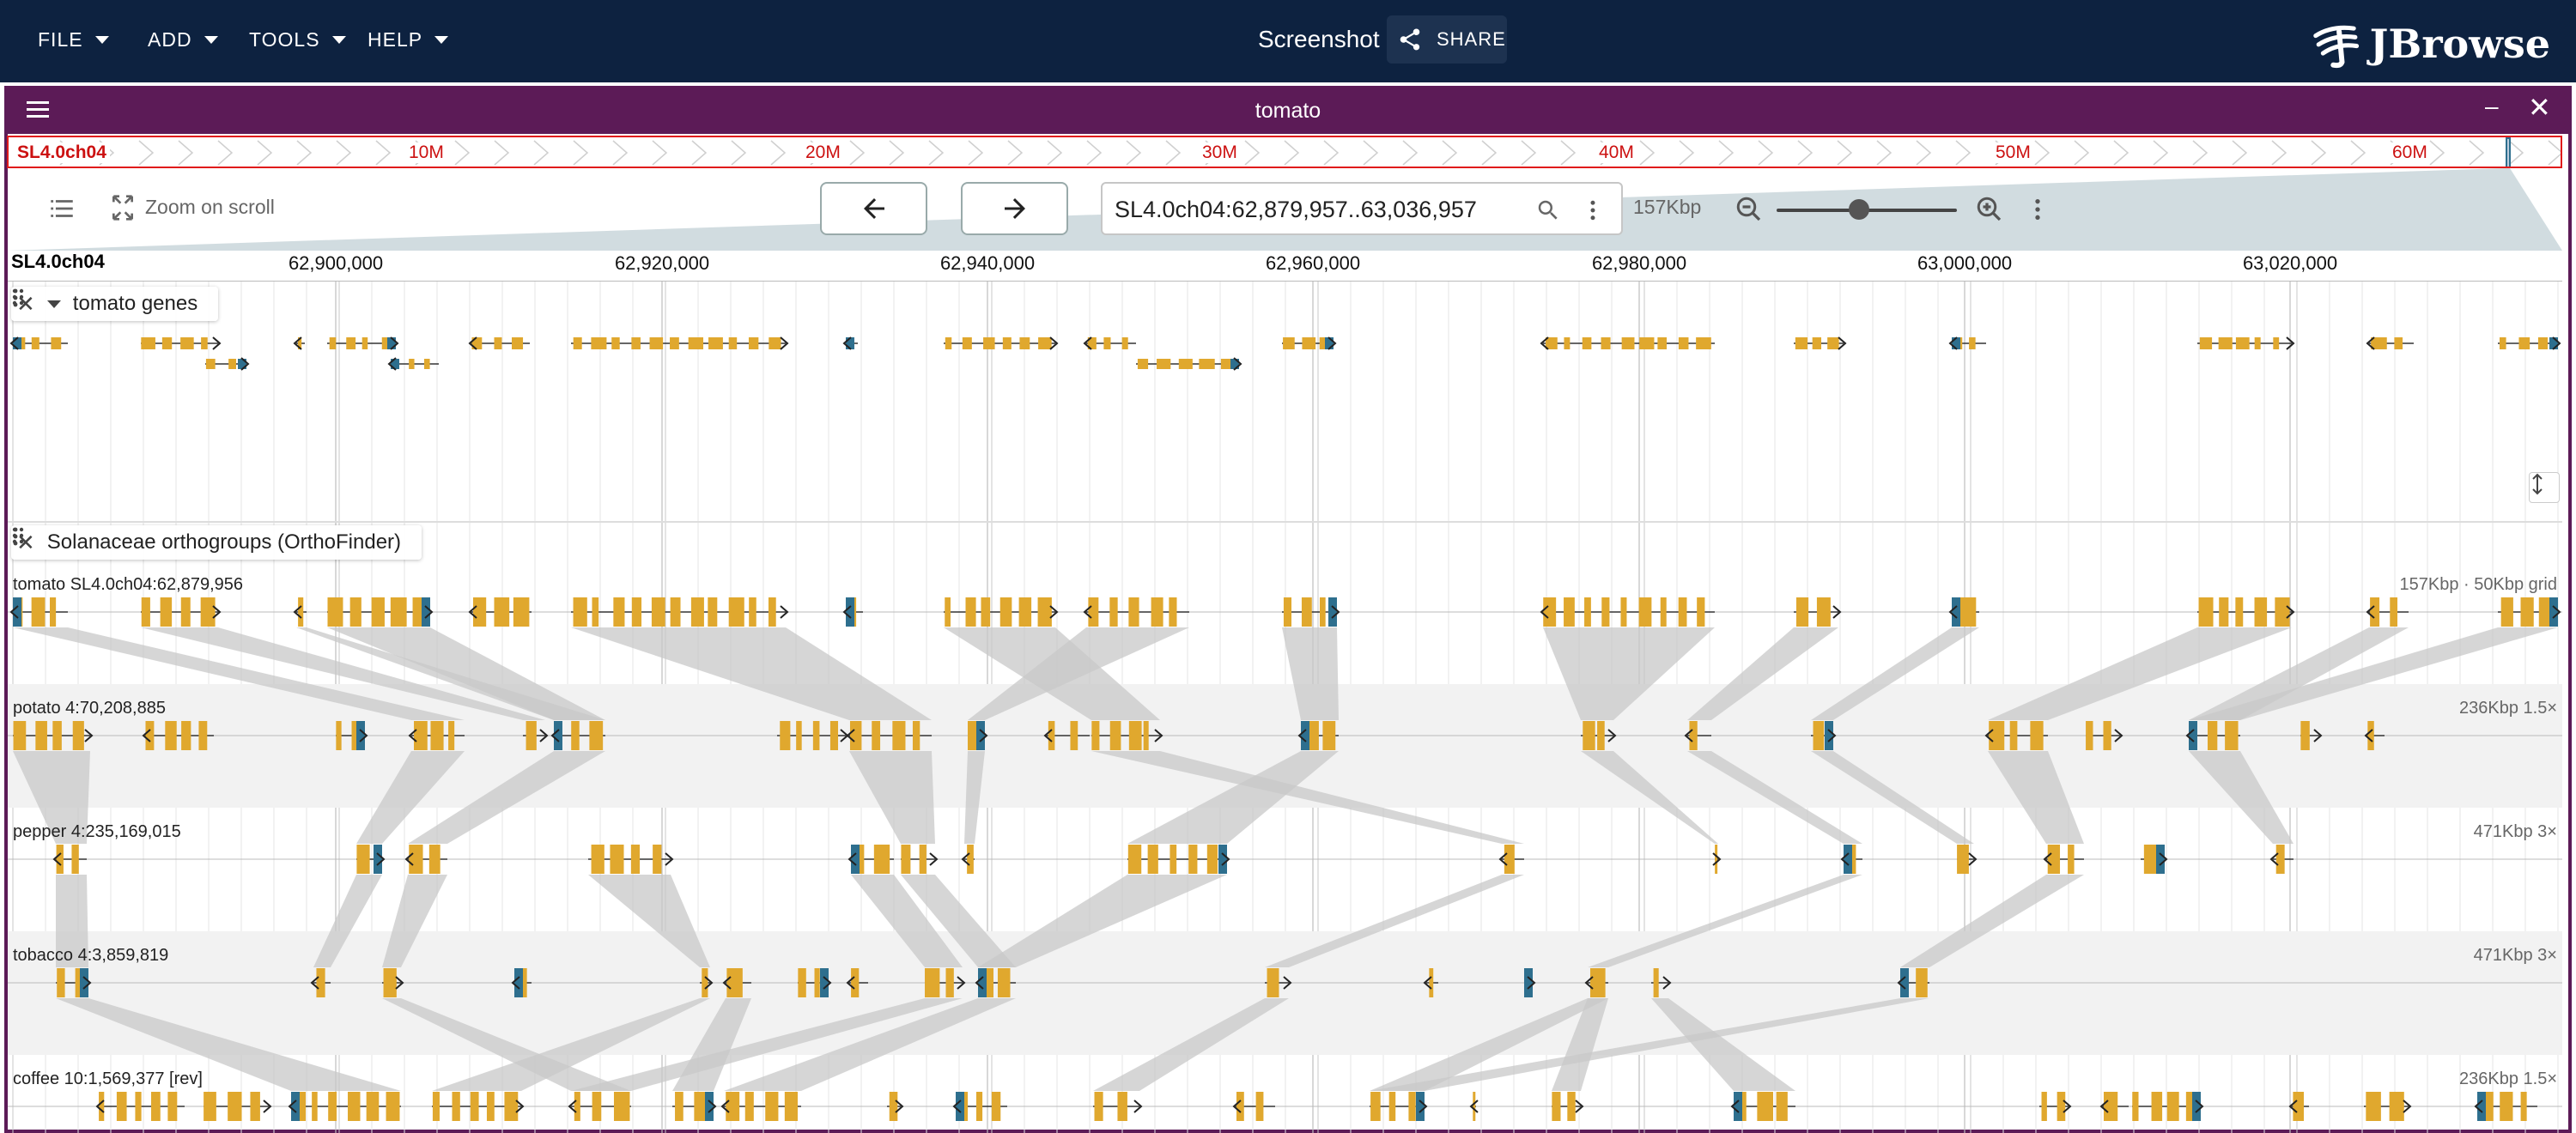  Describe the element at coordinates (183, 39) in the screenshot. I see `menu-add: ADD` at that location.